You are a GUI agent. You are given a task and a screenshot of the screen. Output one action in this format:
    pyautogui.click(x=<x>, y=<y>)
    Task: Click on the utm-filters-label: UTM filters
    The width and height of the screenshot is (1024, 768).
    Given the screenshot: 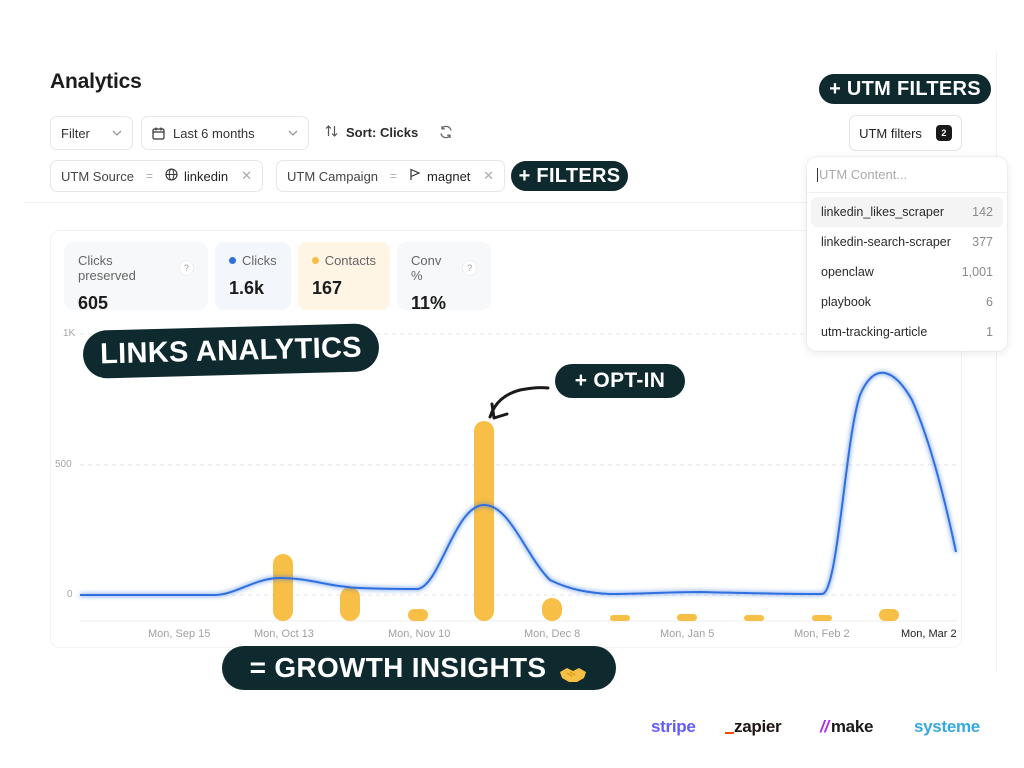 What is the action you would take?
    pyautogui.click(x=890, y=133)
    